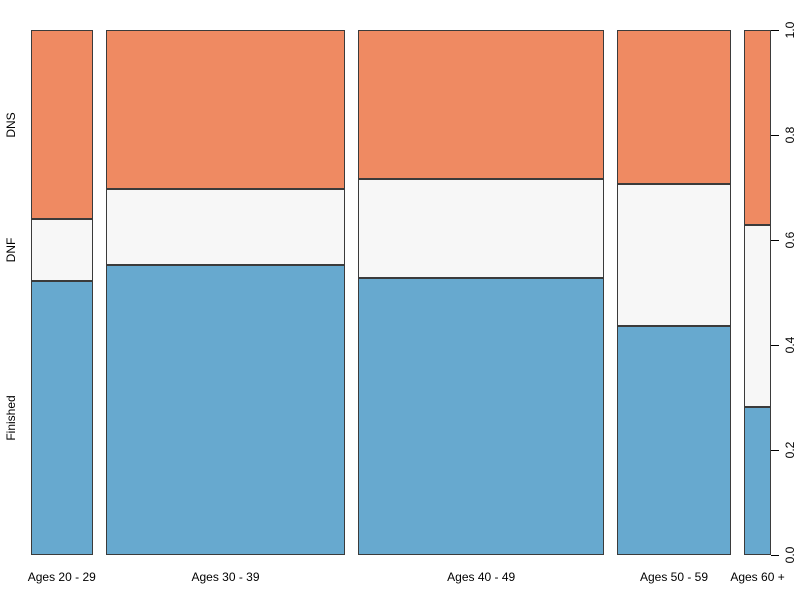 The image size is (800, 600). Describe the element at coordinates (790, 555) in the screenshot. I see `y-axis-tick-label-0.0: 0.0` at that location.